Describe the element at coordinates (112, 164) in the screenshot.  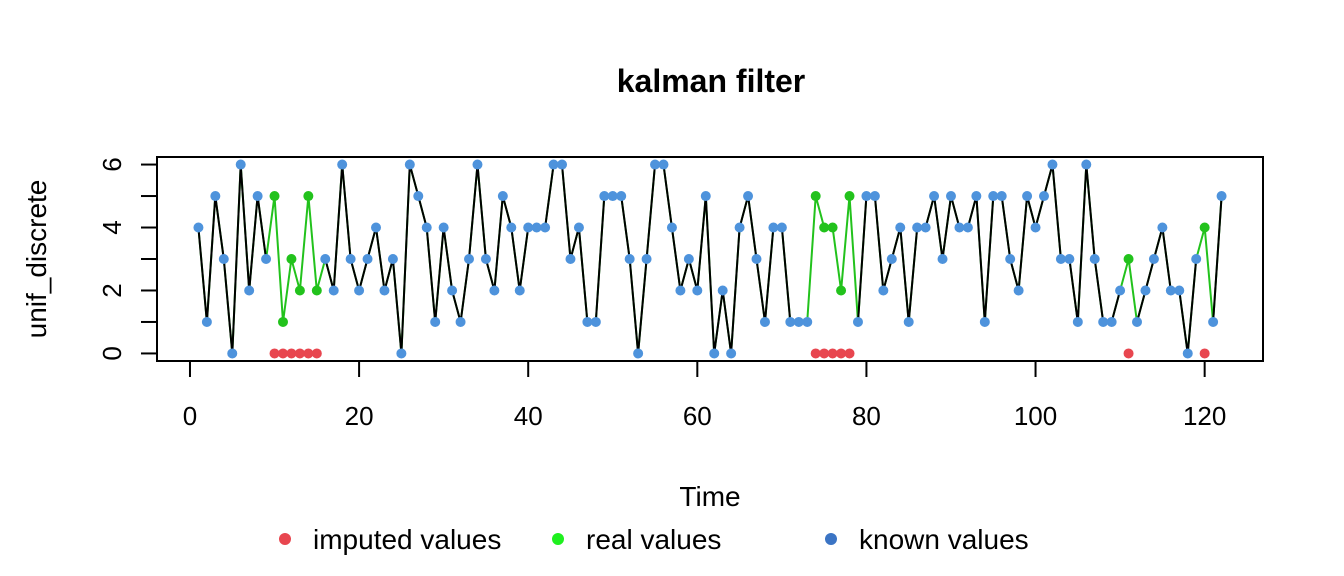
I see `y-tick-label: 6` at that location.